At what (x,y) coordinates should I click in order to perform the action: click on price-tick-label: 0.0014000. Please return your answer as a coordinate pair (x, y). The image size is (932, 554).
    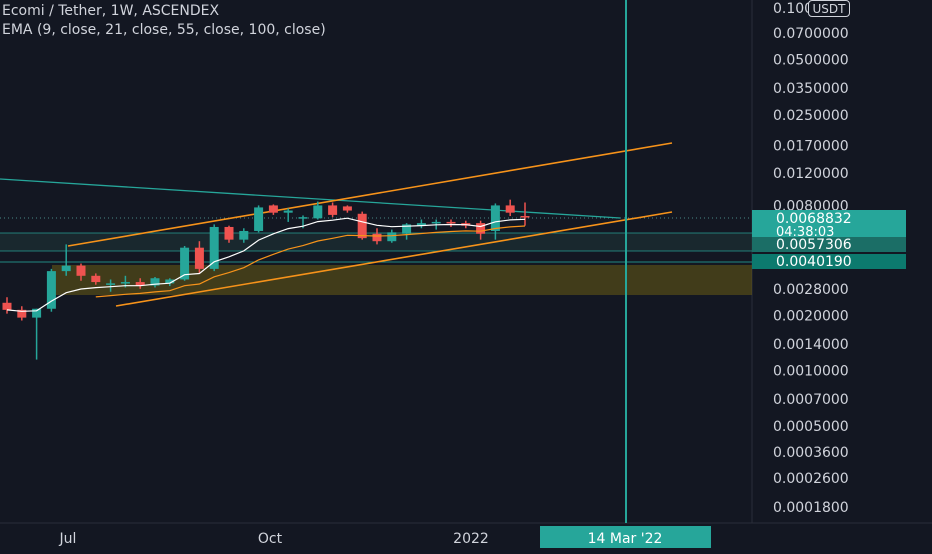
    Looking at the image, I should click on (811, 345).